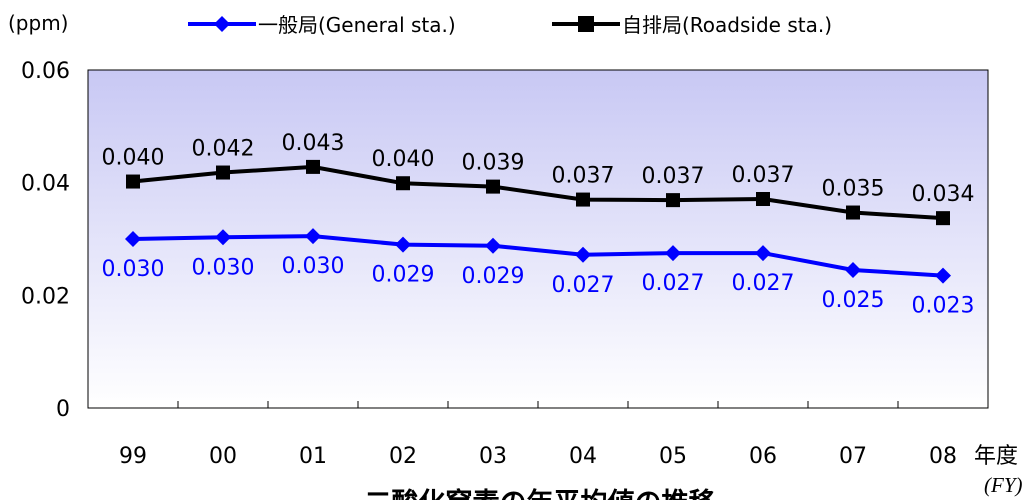 The width and height of the screenshot is (1032, 500). What do you see at coordinates (63, 409) in the screenshot?
I see `y-tick-label: 0` at bounding box center [63, 409].